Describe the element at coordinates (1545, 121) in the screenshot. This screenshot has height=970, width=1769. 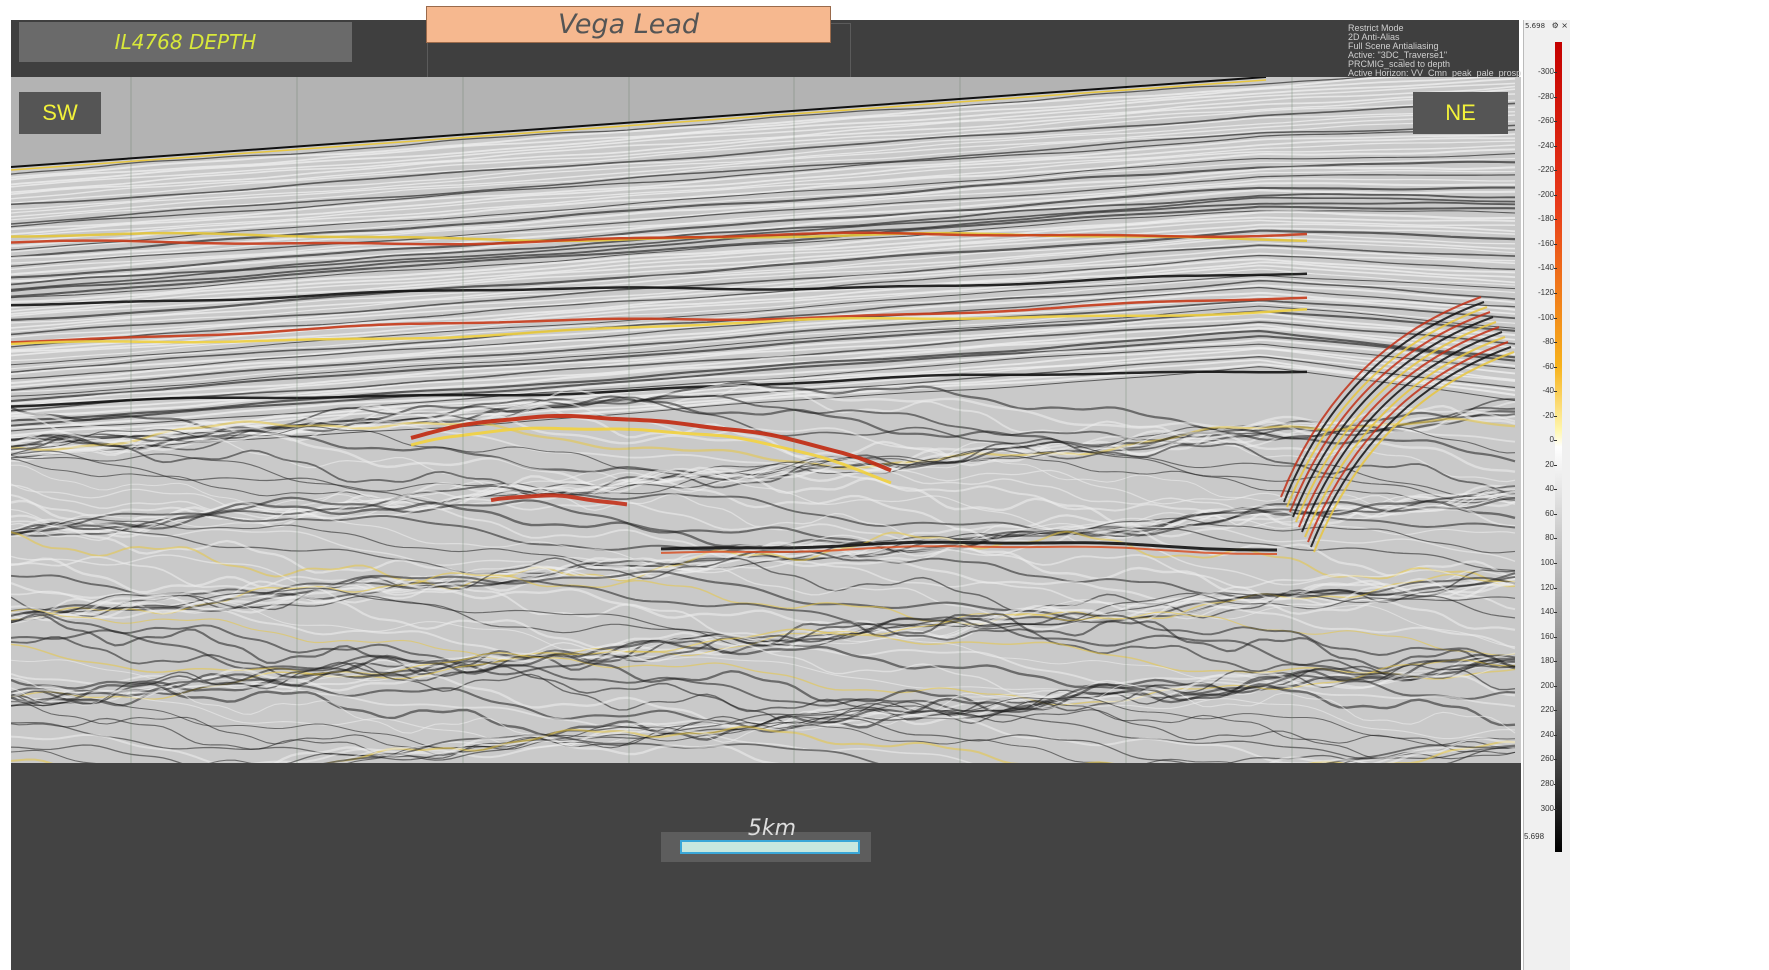
I see `colorbar-tick-label: -260` at that location.